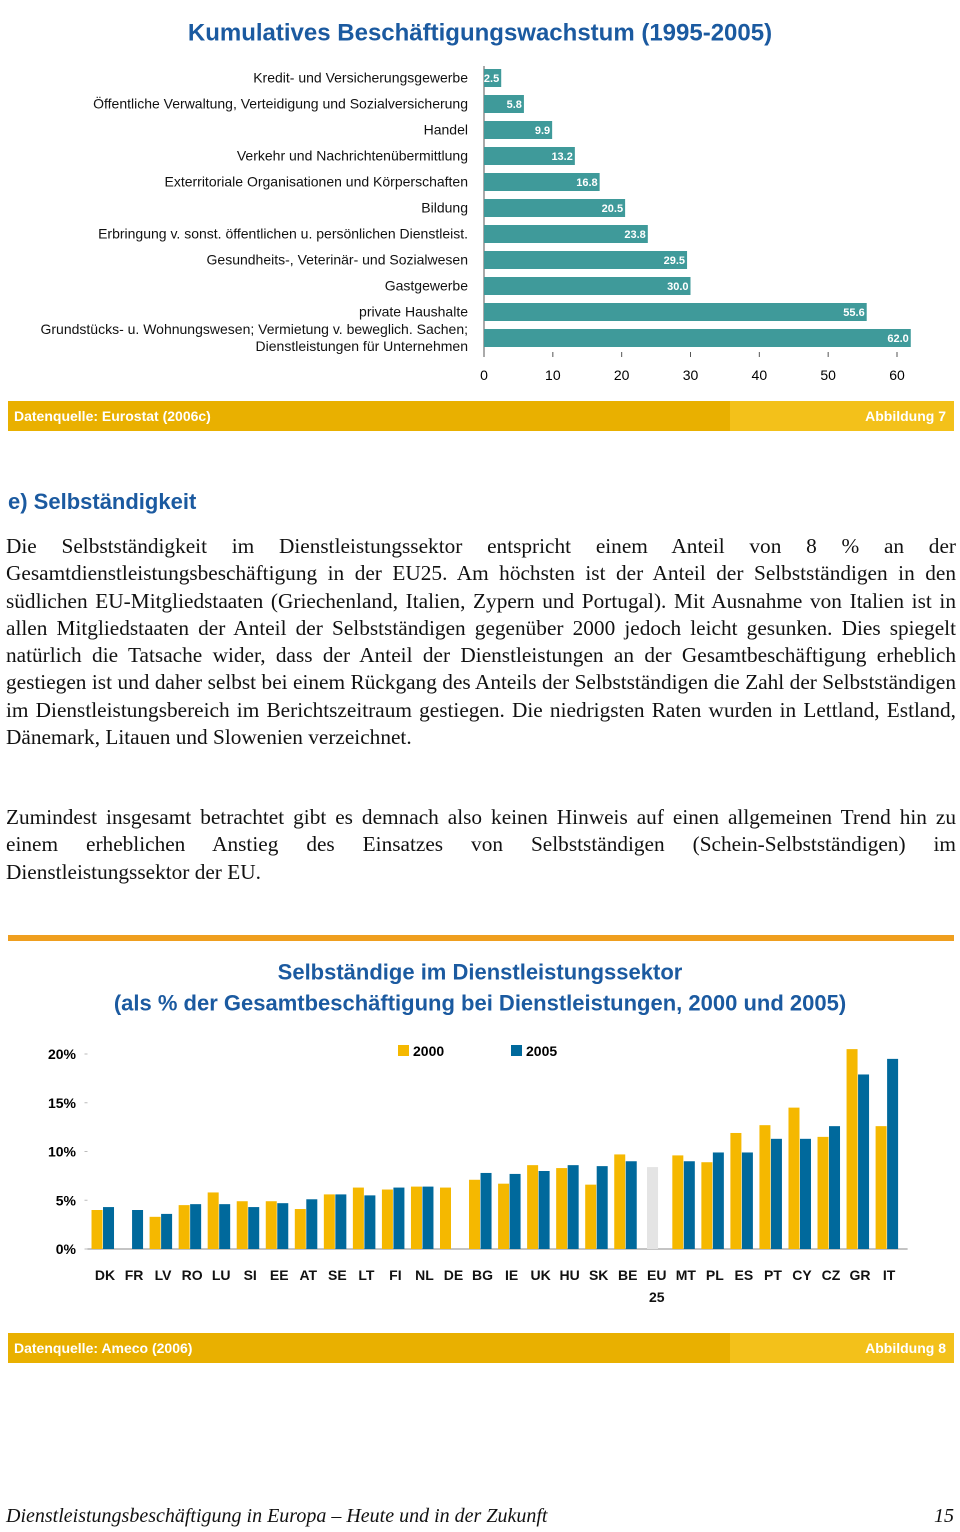  What do you see at coordinates (102, 501) in the screenshot?
I see `section-heading: e) Selbständigkeit` at bounding box center [102, 501].